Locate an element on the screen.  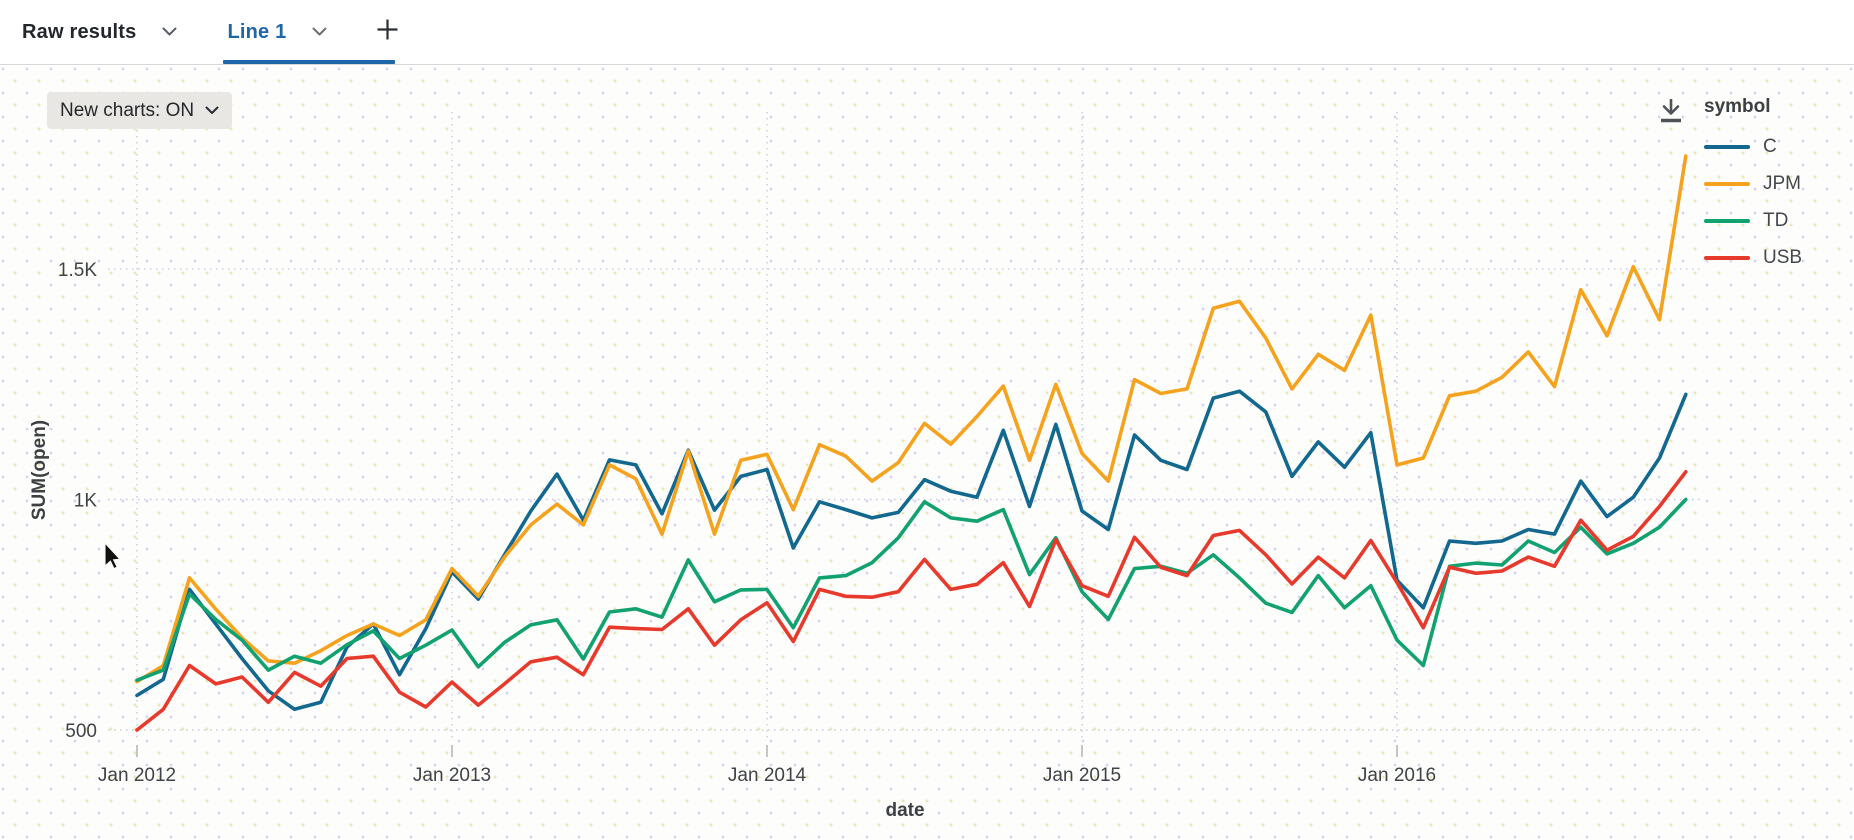
legend-item-td: TD is located at coordinates (1778, 220).